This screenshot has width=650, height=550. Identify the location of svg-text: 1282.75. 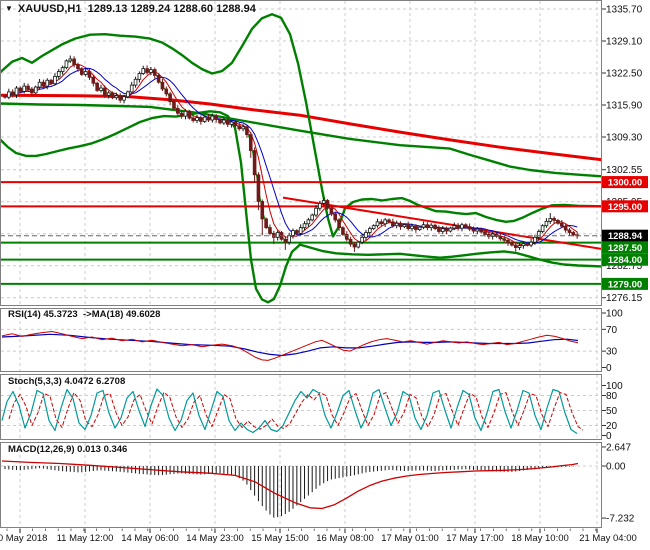
(624, 266).